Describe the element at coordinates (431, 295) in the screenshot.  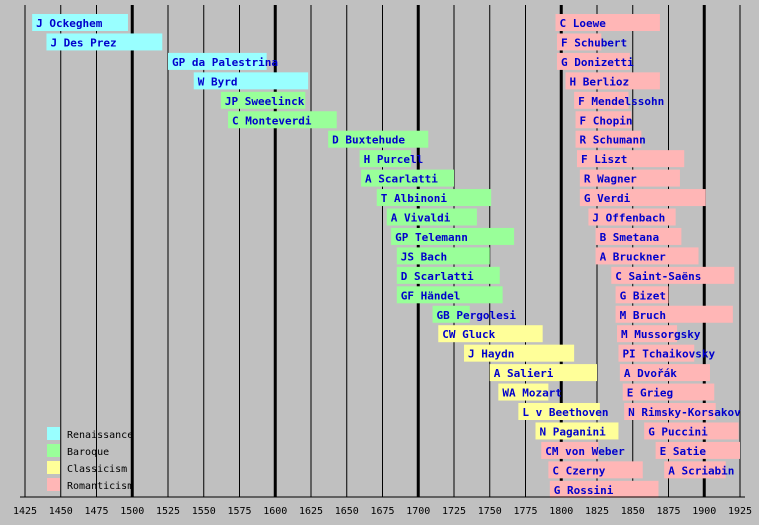
I see `composer-label: GF Händel` at that location.